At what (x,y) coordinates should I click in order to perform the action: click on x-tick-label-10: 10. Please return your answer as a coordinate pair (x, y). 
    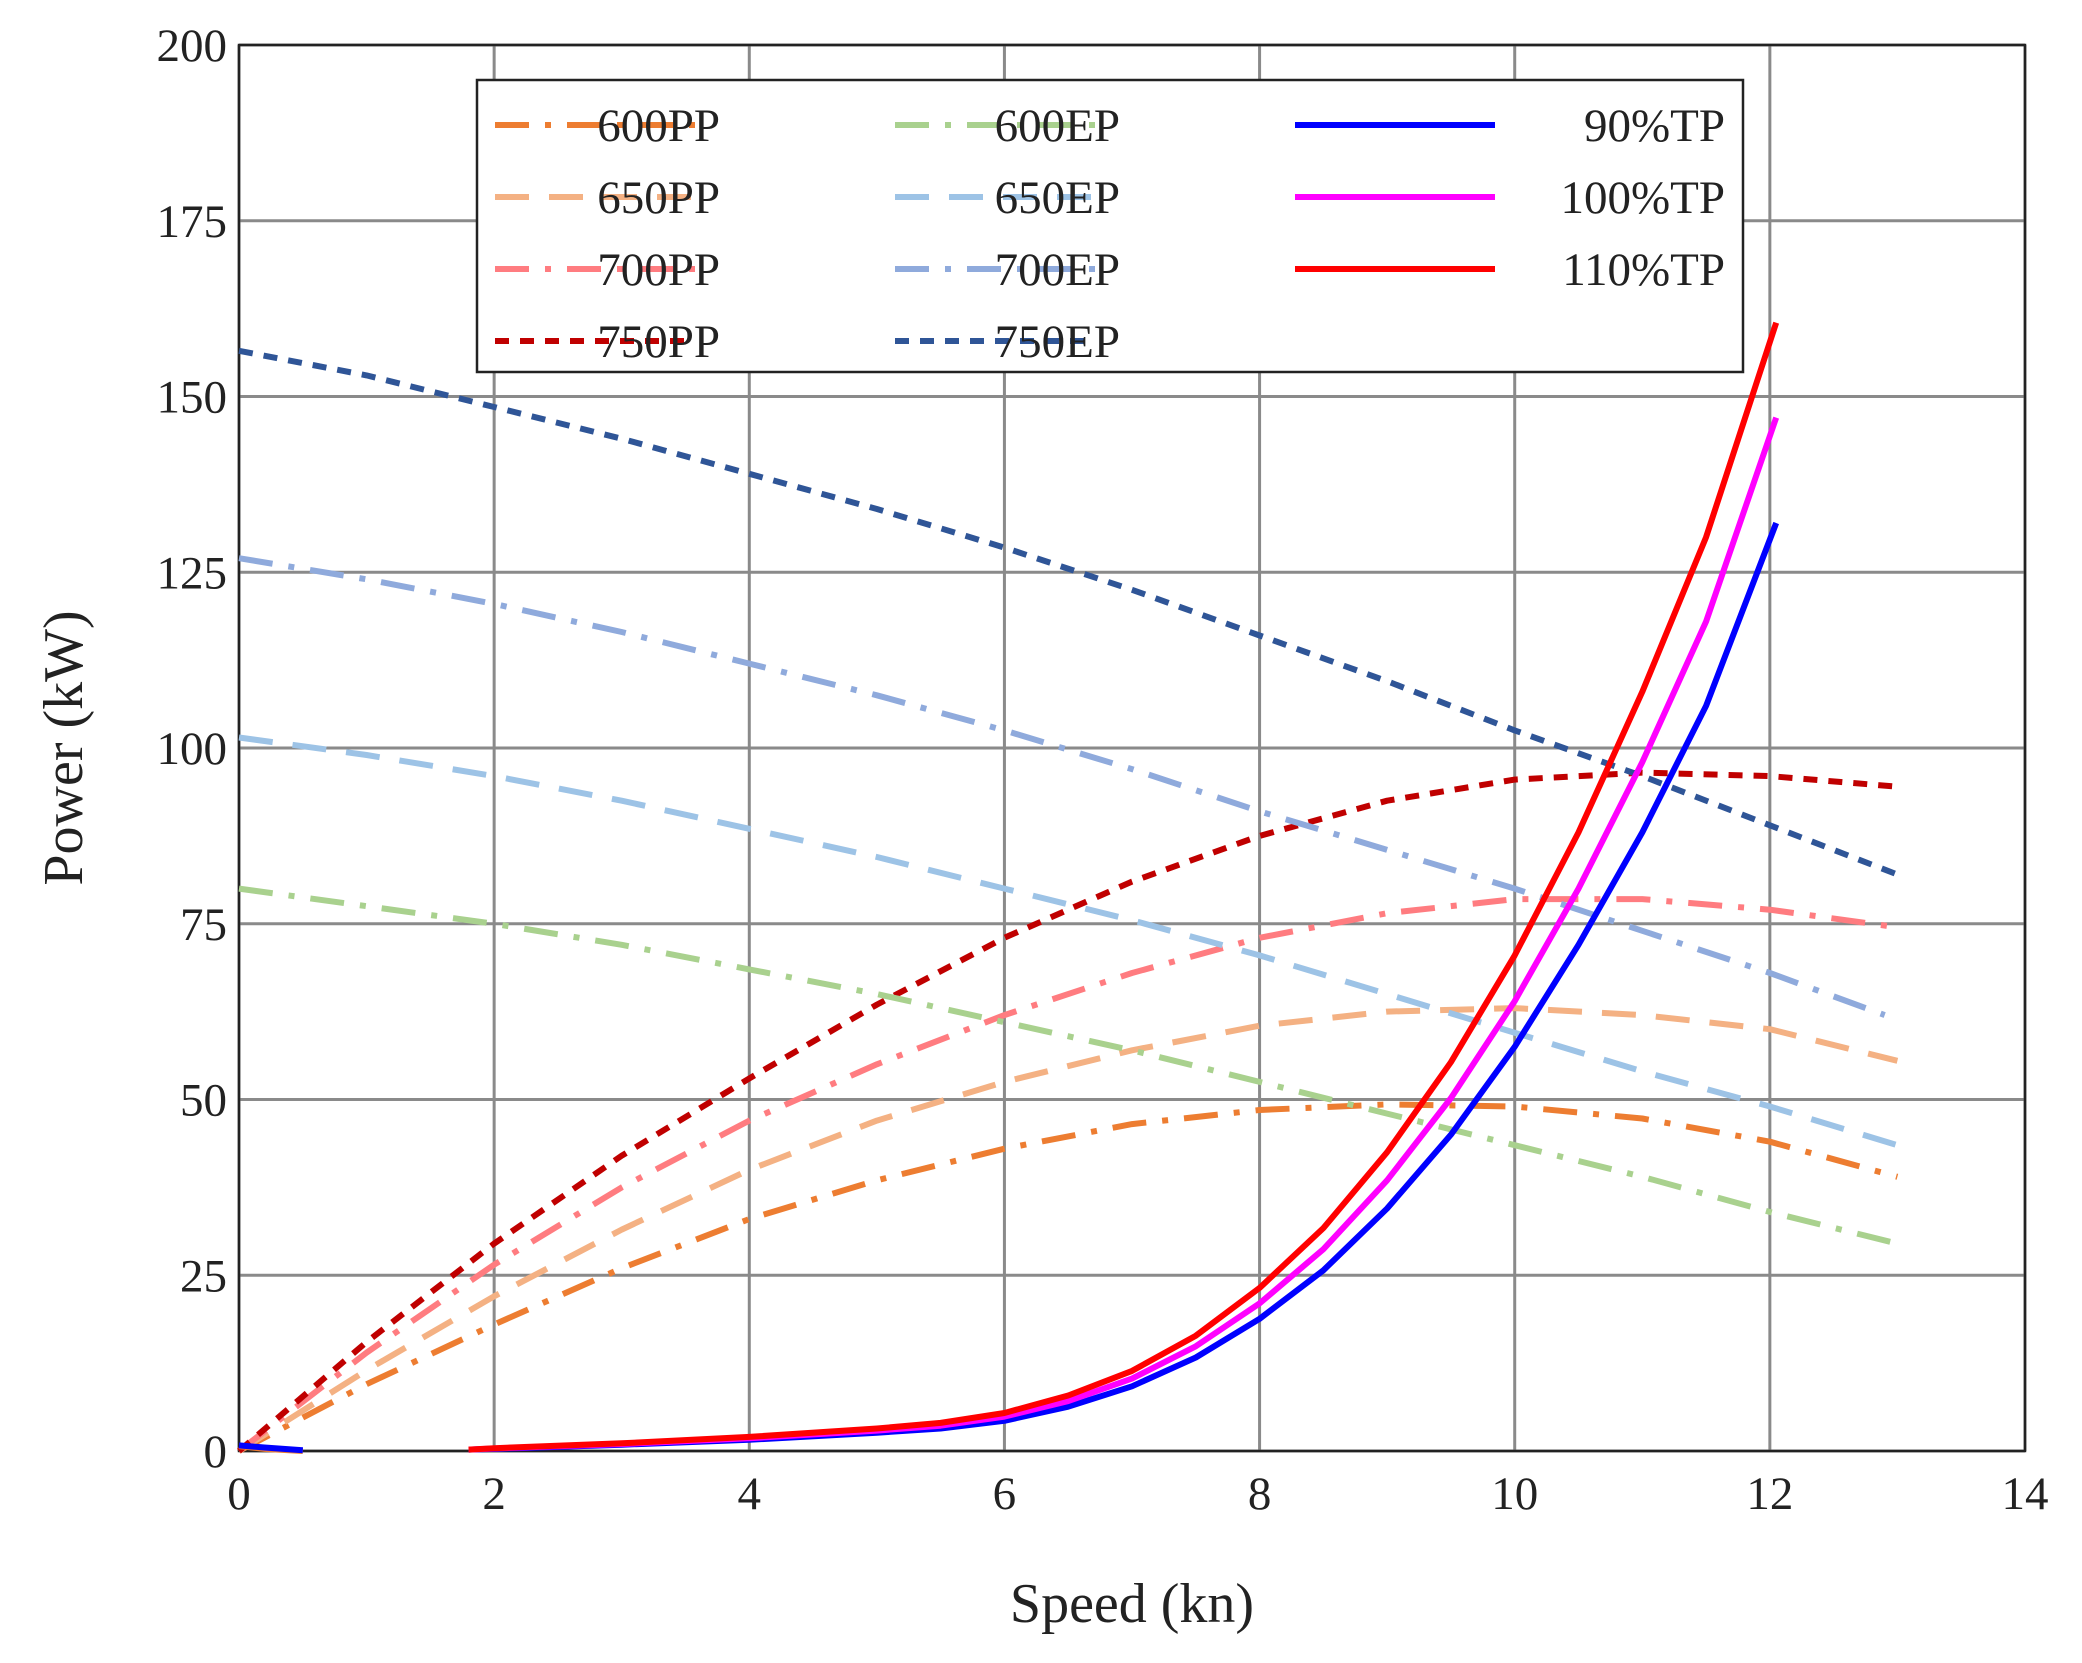
    Looking at the image, I should click on (1514, 1494).